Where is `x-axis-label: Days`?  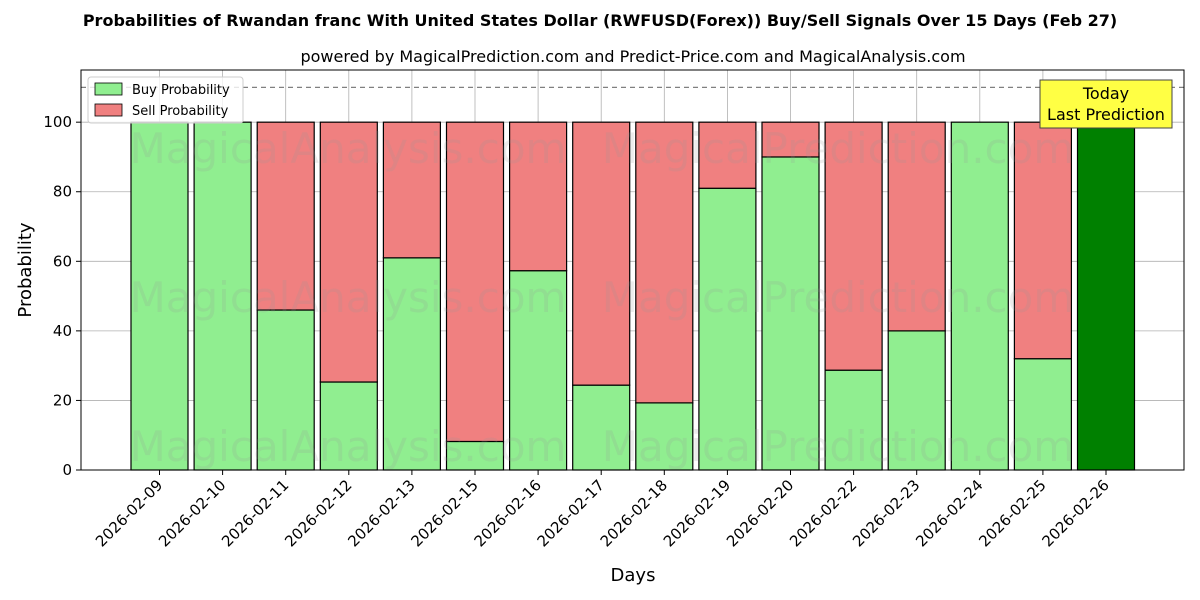
x-axis-label: Days is located at coordinates (633, 575).